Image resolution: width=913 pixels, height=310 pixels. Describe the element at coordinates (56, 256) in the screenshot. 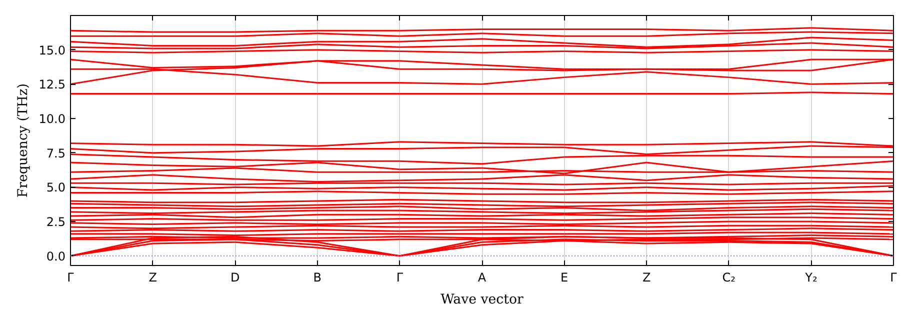

I see `y-tick-label: 0.0` at that location.